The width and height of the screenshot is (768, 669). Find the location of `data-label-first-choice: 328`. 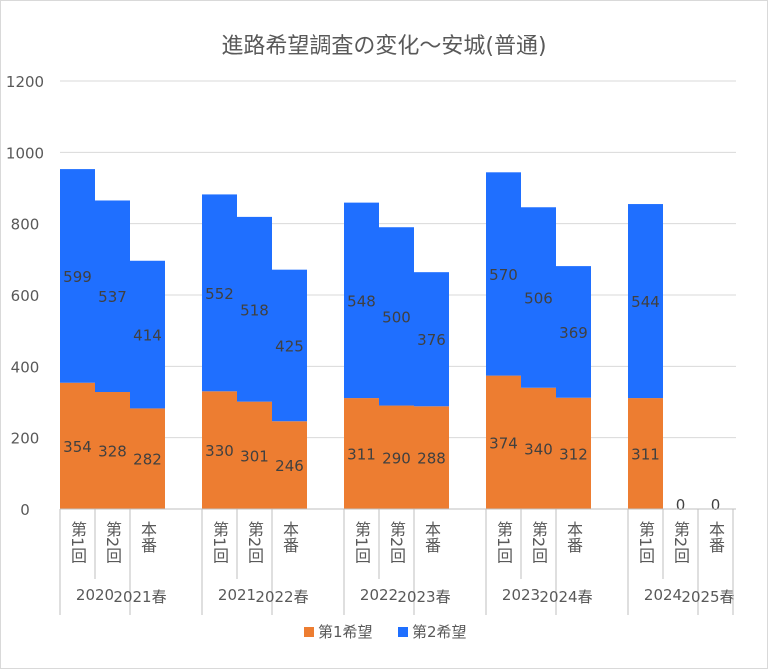

data-label-first-choice: 328 is located at coordinates (112, 452).